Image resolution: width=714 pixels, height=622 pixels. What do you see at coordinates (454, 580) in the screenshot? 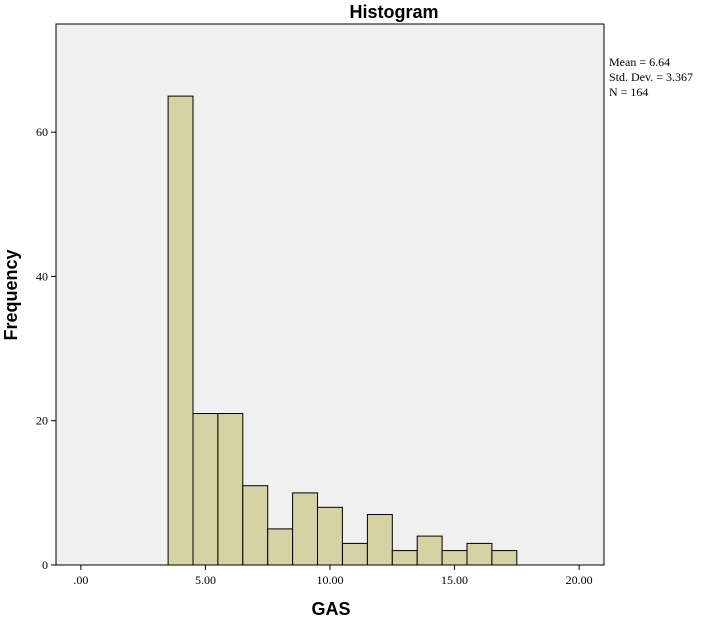
I see `x-tick-label-3: 15.00` at bounding box center [454, 580].